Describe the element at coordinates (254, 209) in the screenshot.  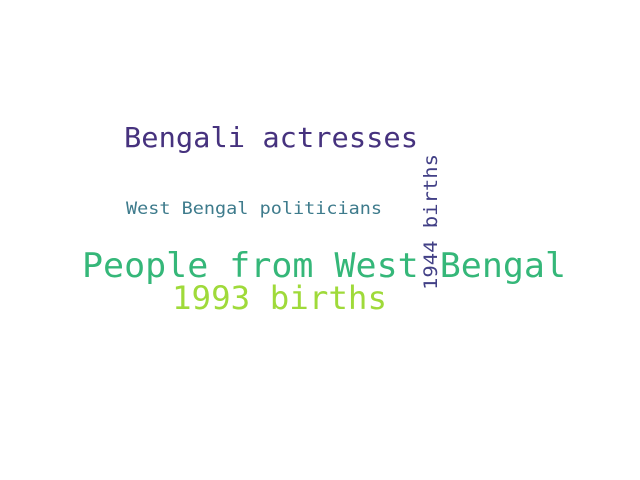
I see `word-west-bengal-politicians: West Bengal politicians` at that location.